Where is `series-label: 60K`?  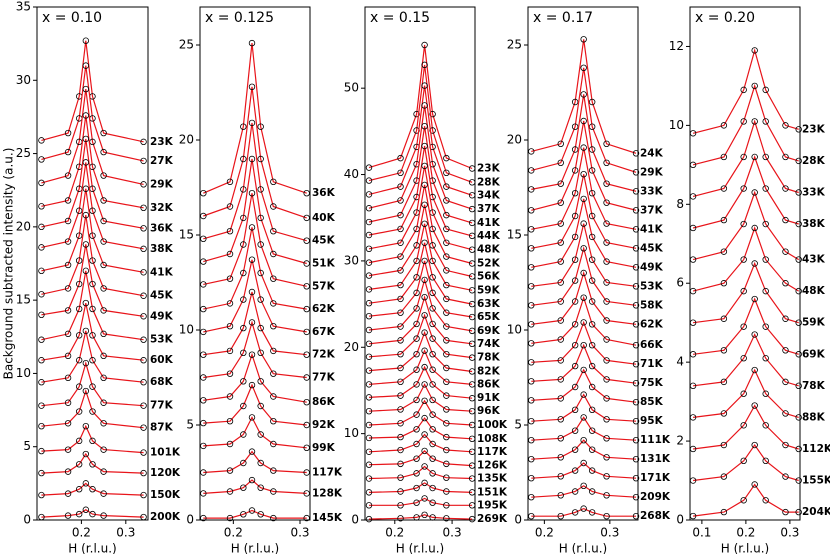 series-label: 60K is located at coordinates (162, 360).